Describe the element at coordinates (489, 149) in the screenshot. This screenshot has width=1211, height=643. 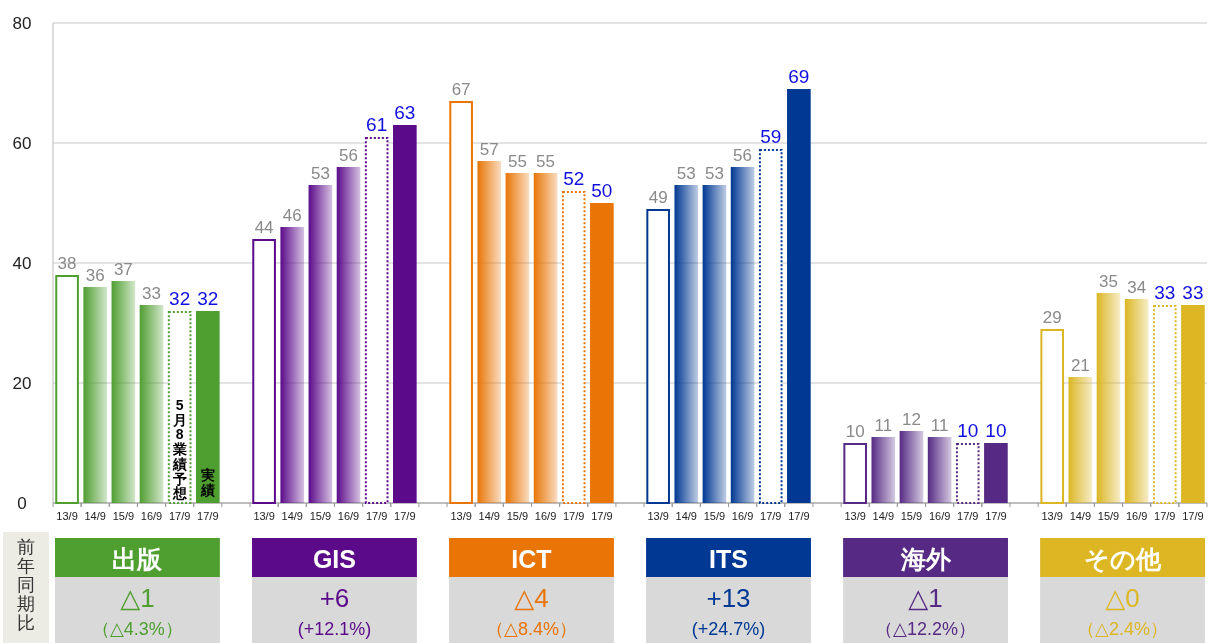
I see `data-label: 57` at that location.